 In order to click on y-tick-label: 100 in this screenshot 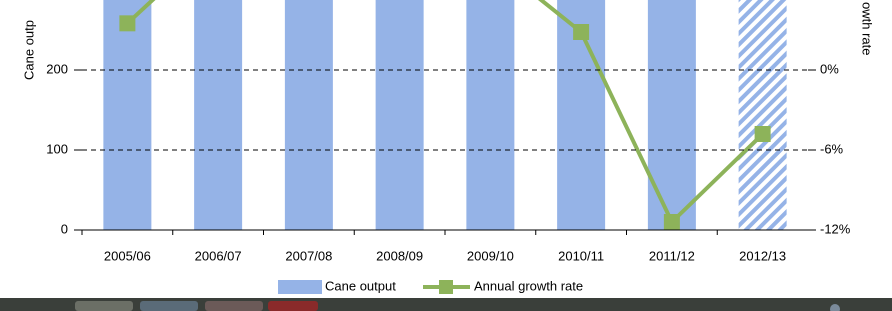, I will do `click(57, 148)`.